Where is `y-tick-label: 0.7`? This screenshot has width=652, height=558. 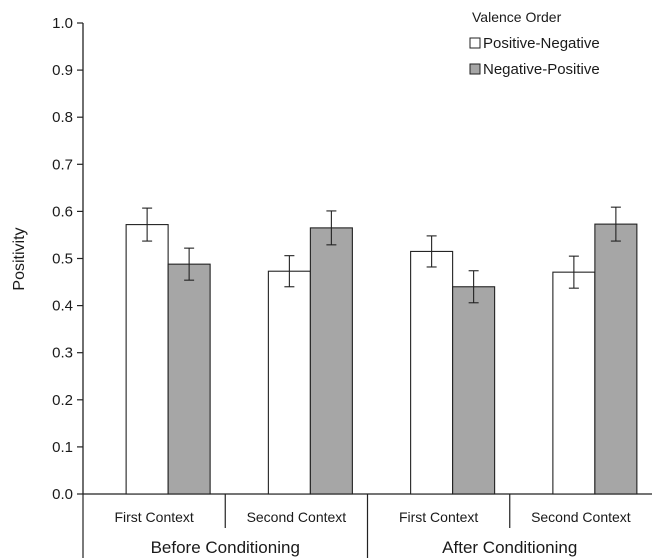 y-tick-label: 0.7 is located at coordinates (62, 164).